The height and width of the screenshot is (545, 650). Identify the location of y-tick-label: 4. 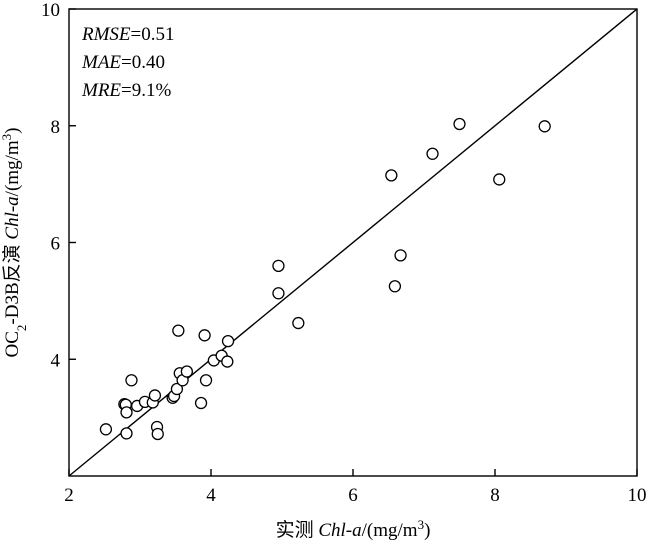
(56, 360).